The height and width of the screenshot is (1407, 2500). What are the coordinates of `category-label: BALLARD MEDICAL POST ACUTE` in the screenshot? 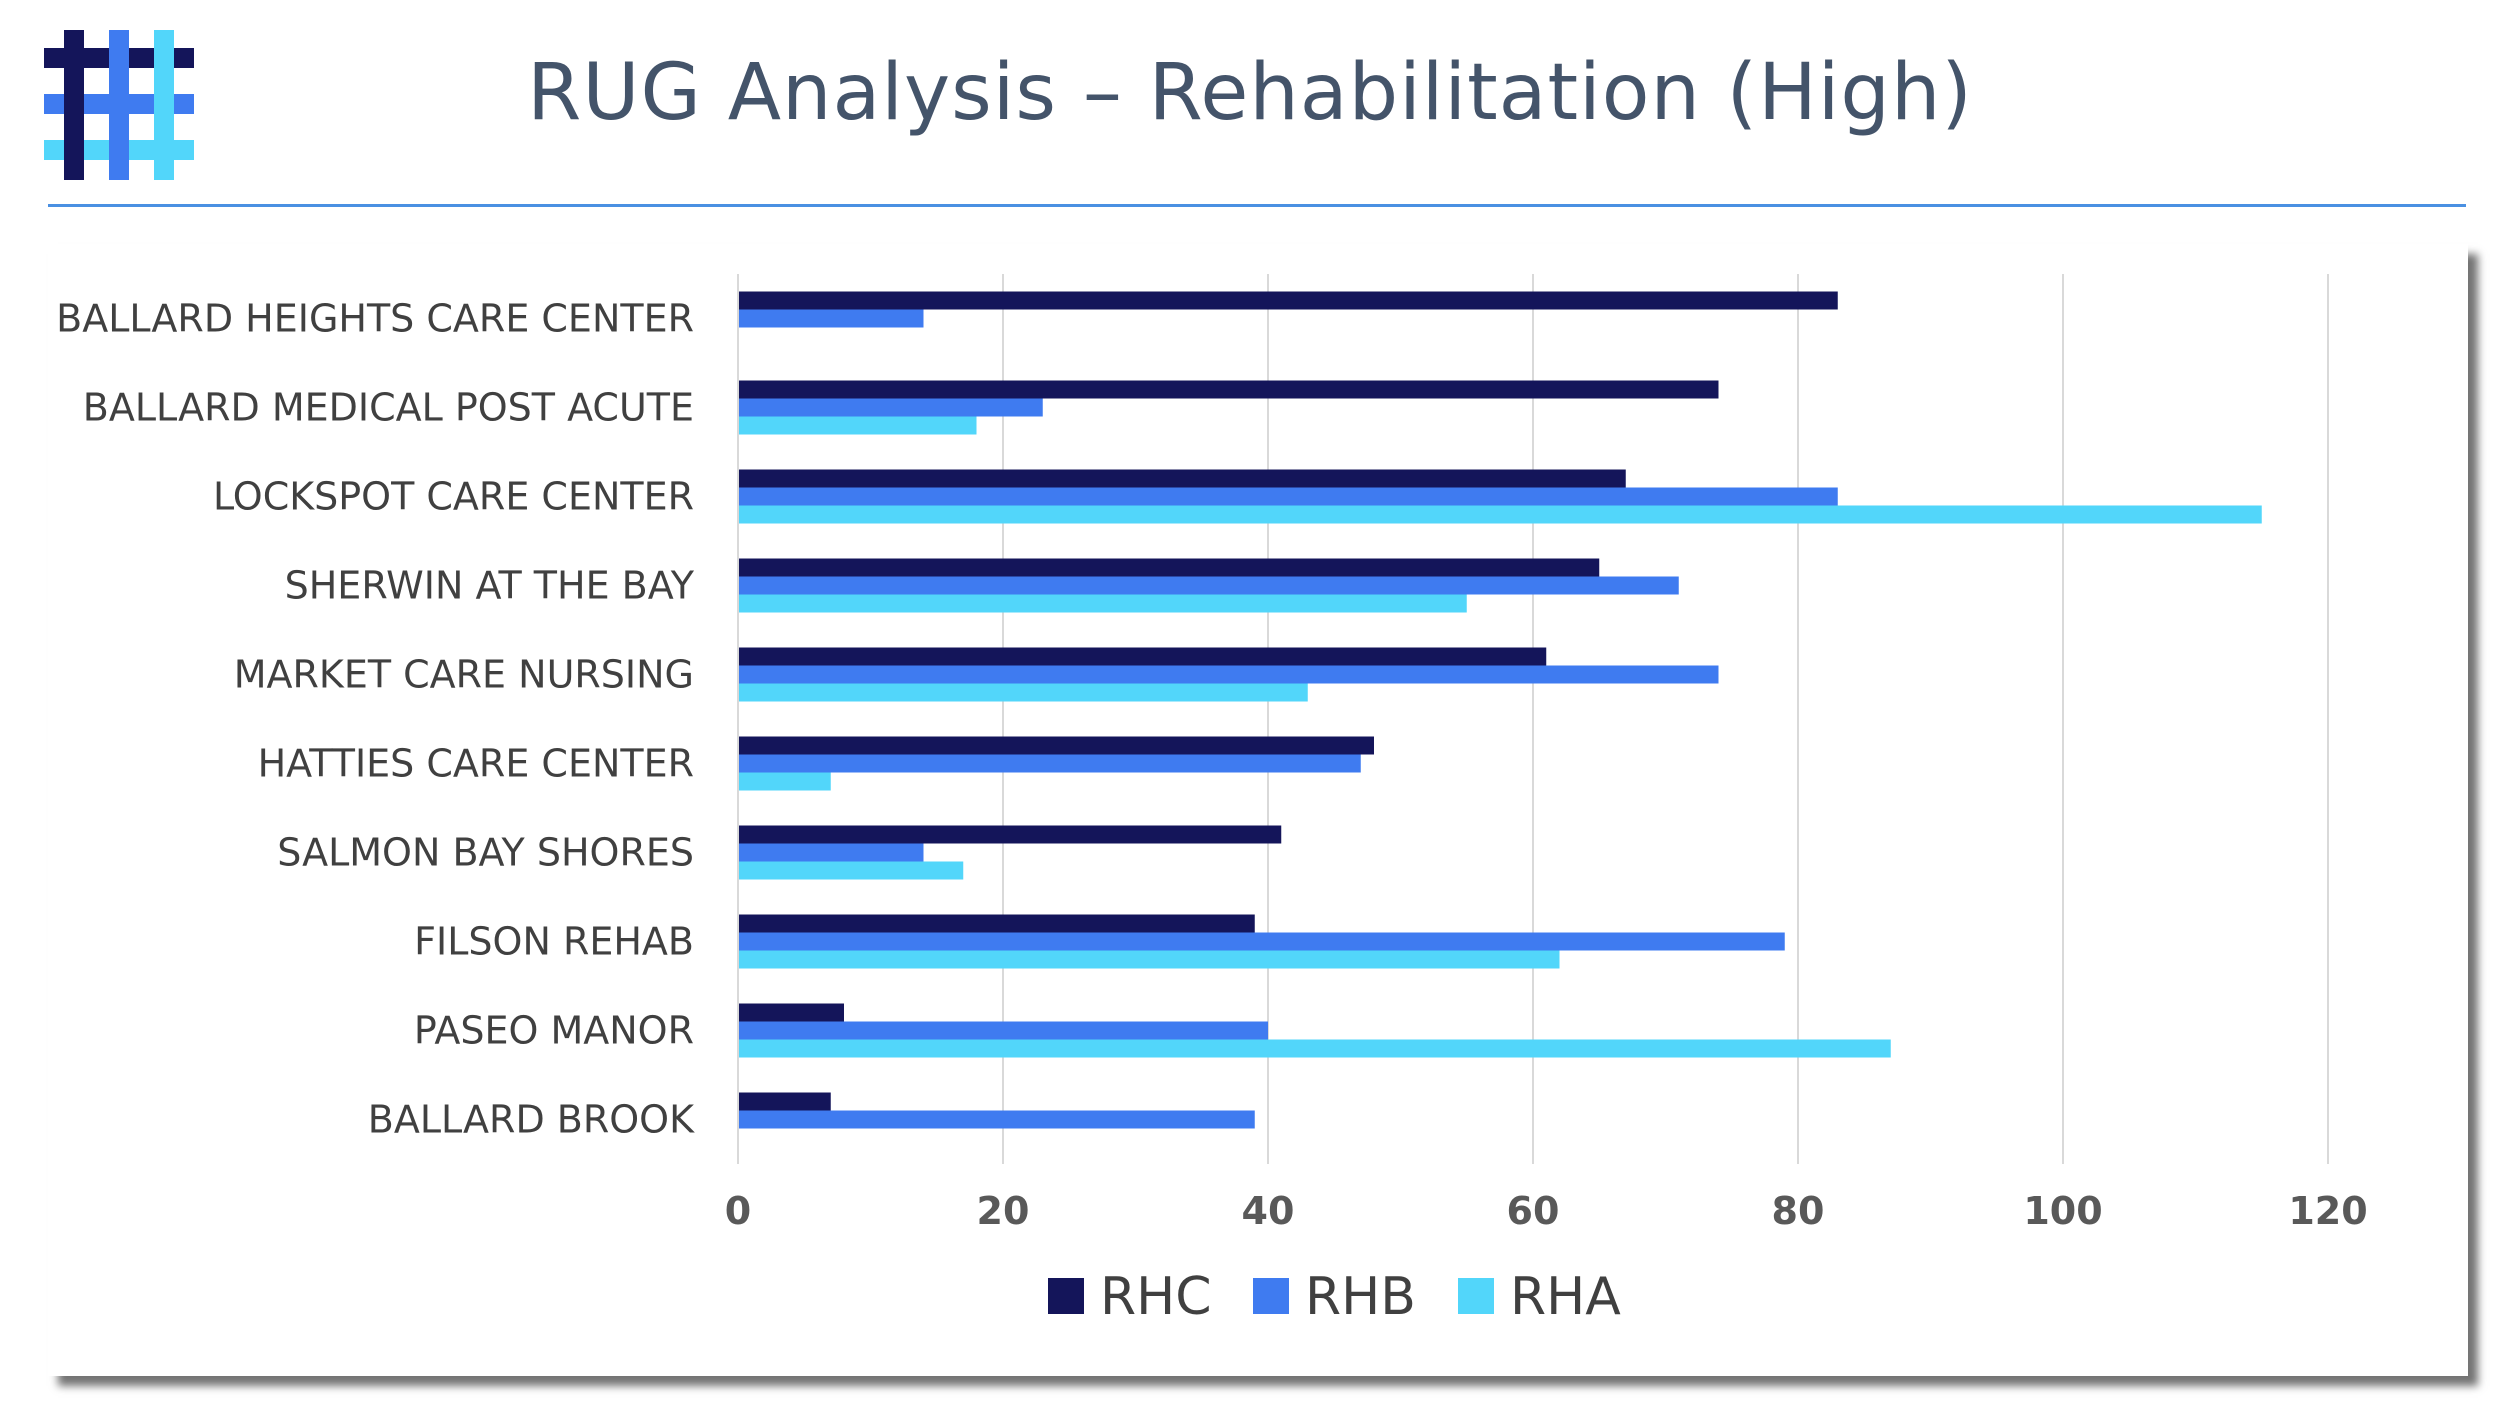 It's located at (388, 408).